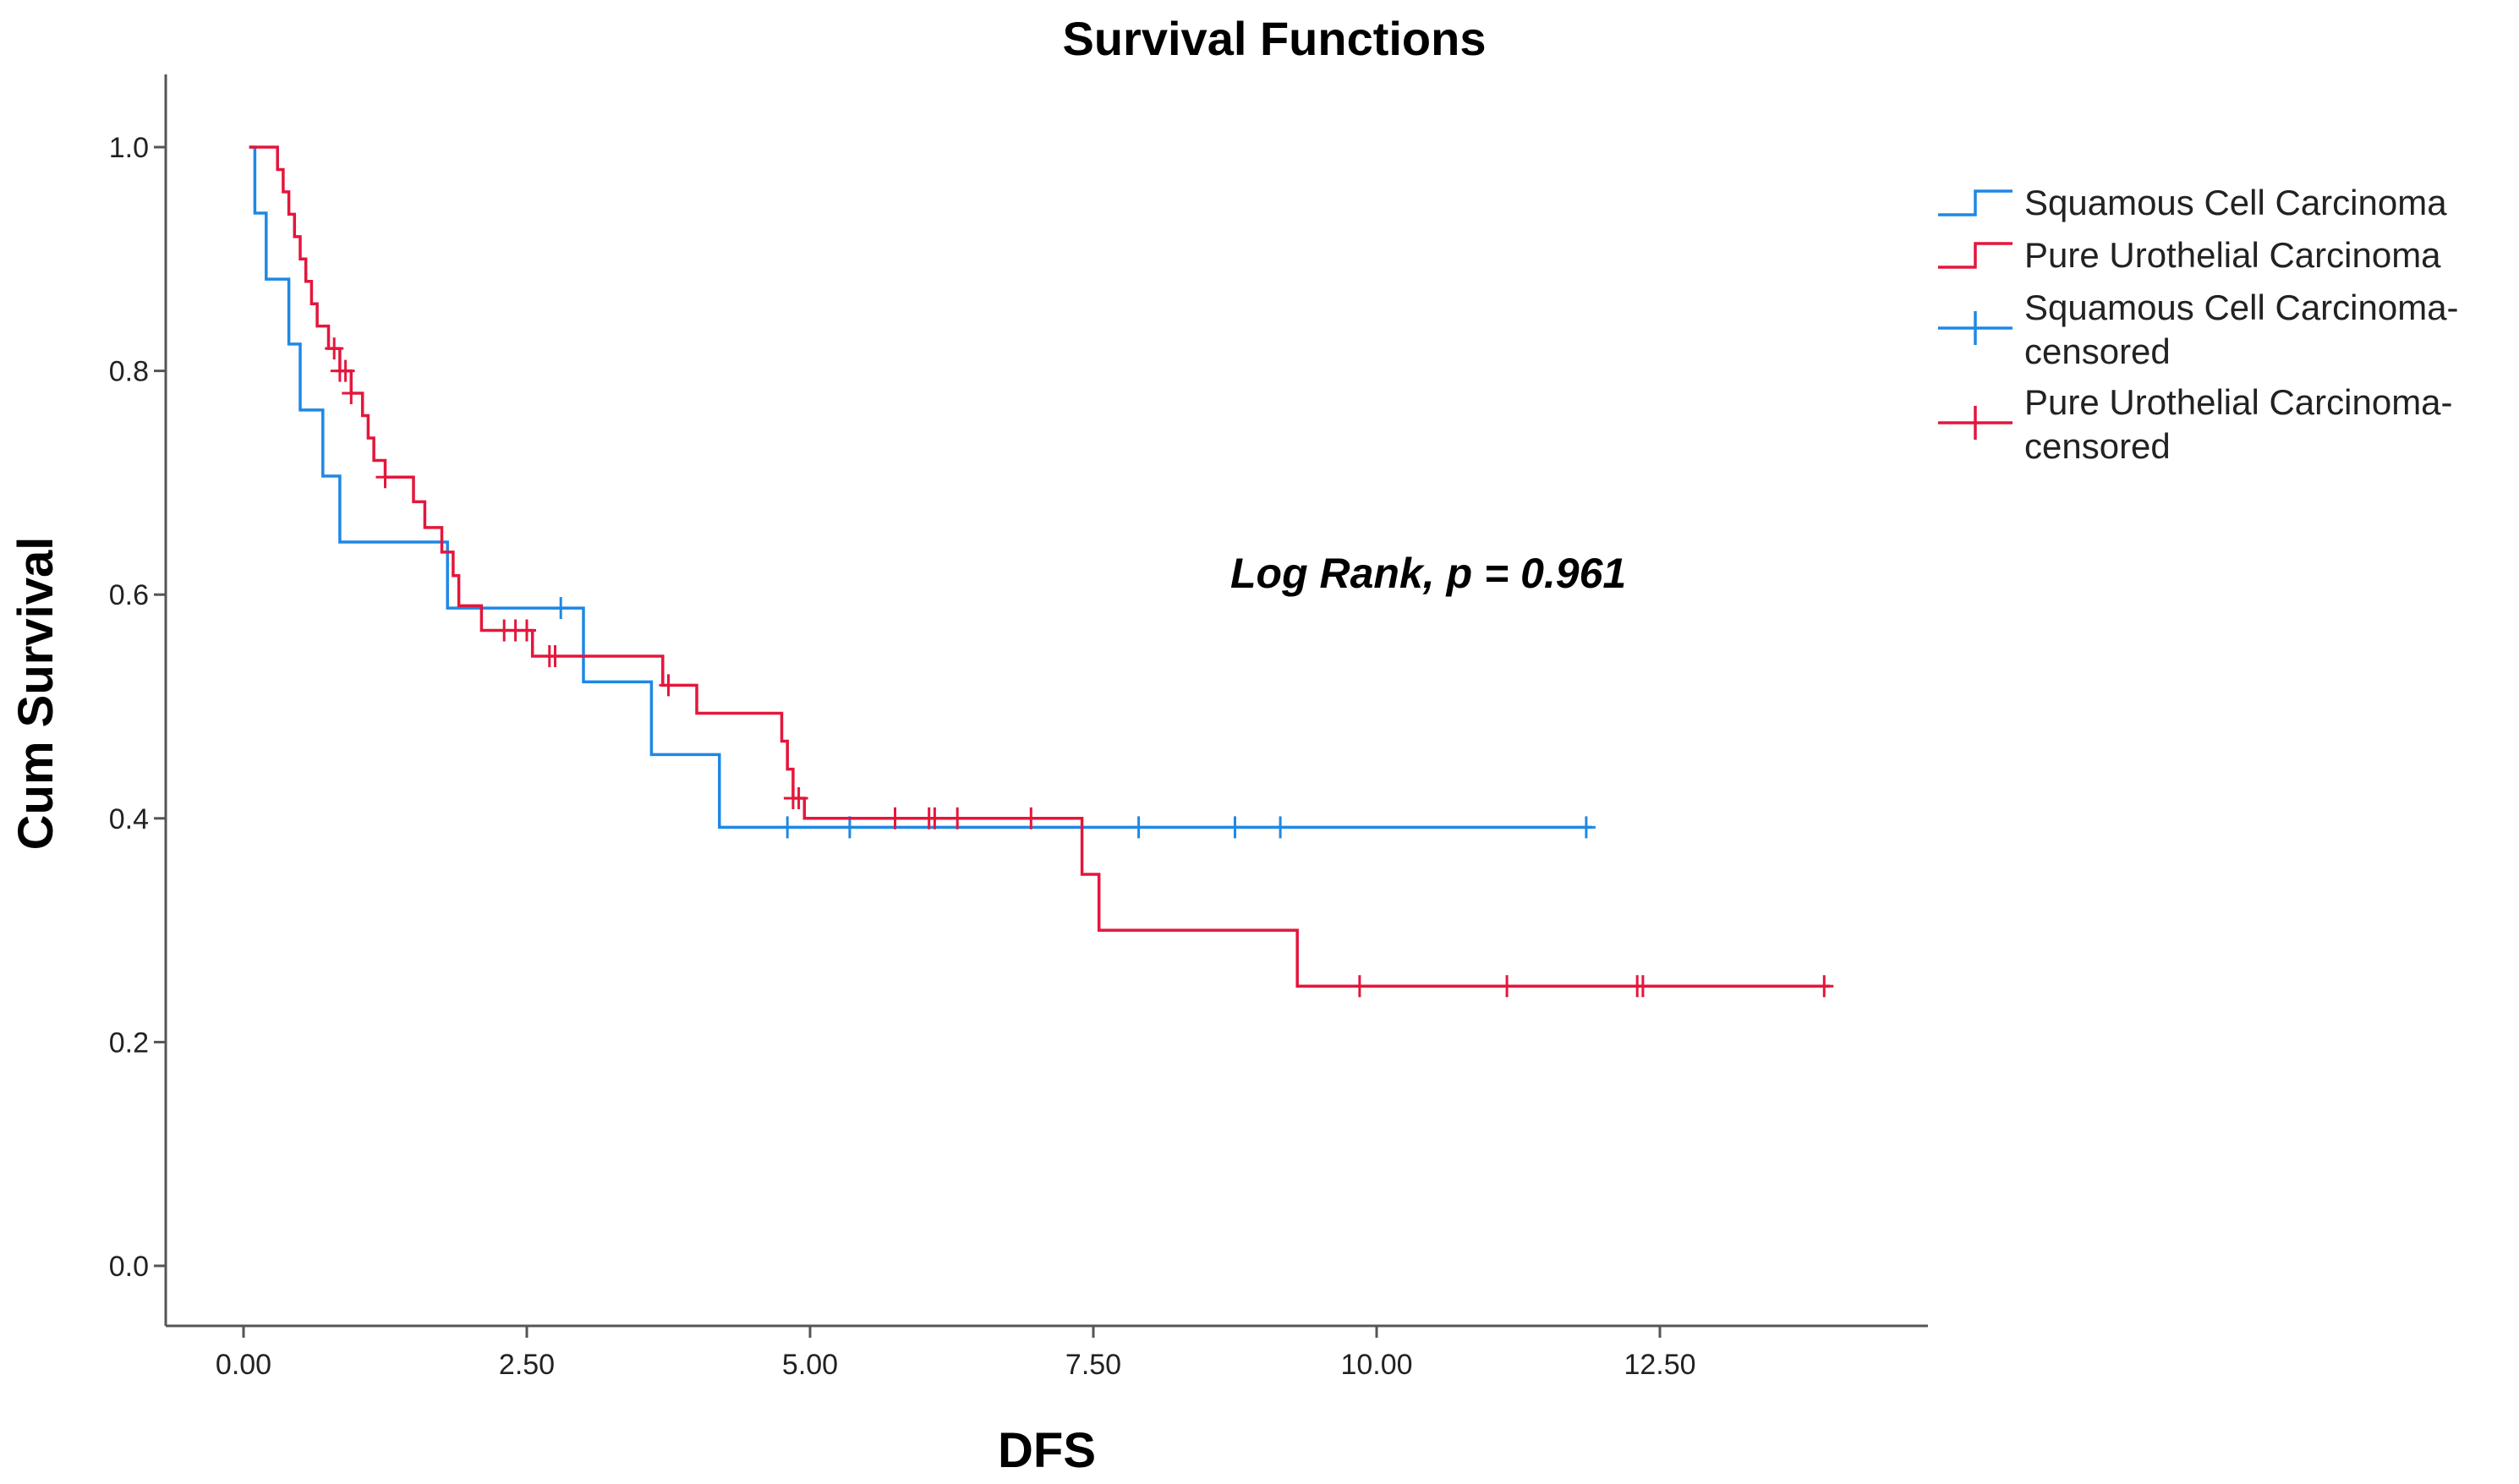 This screenshot has width=2519, height=1484. I want to click on x-tick-label: 12.50, so click(1660, 1365).